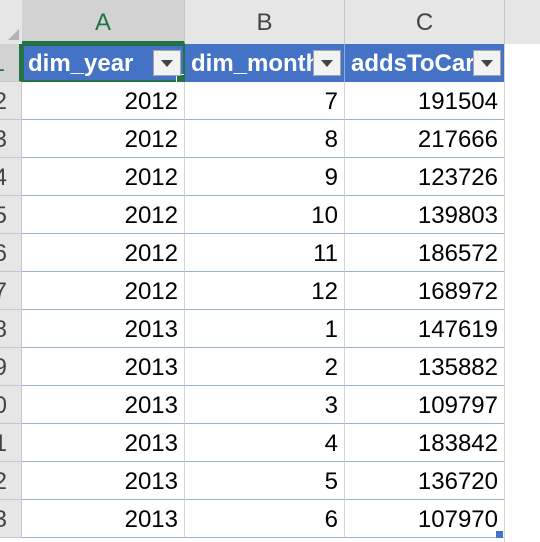 This screenshot has height=542, width=540. Describe the element at coordinates (256, 63) in the screenshot. I see `header-label-dim-month: dim_month` at that location.